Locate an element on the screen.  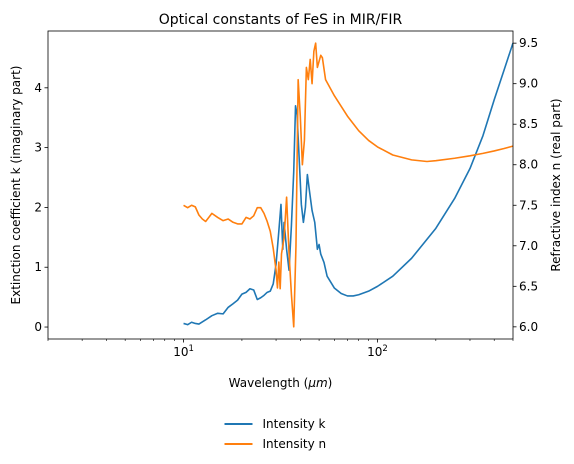
x-axis-label-close: ) is located at coordinates (330, 383).